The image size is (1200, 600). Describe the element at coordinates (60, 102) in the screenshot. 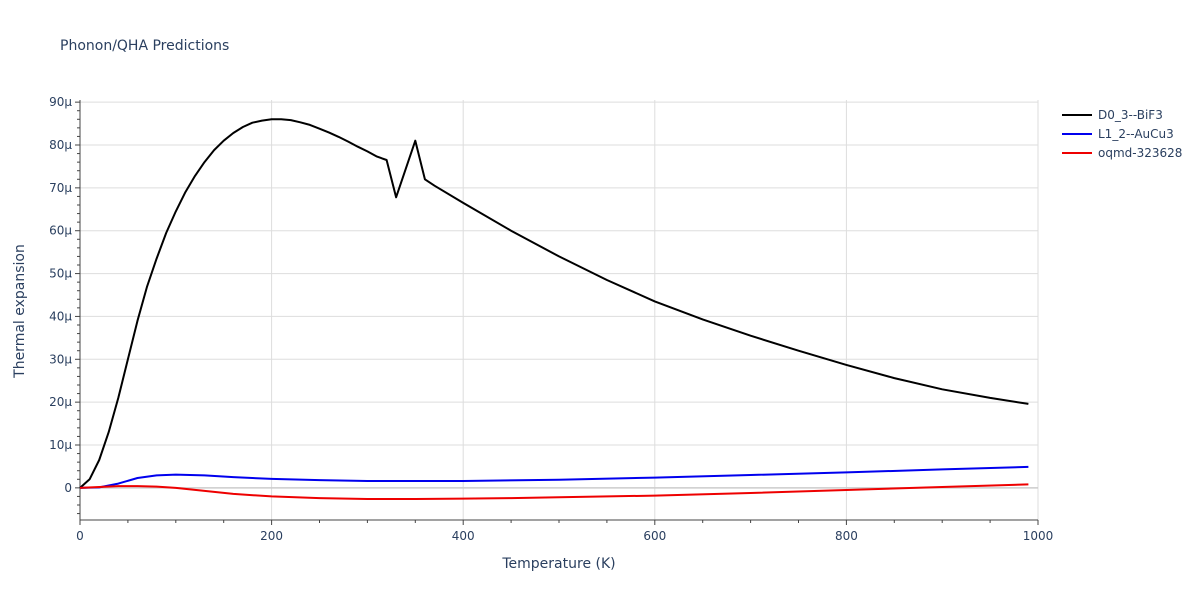

I see `y-tick-label: 90μ` at that location.